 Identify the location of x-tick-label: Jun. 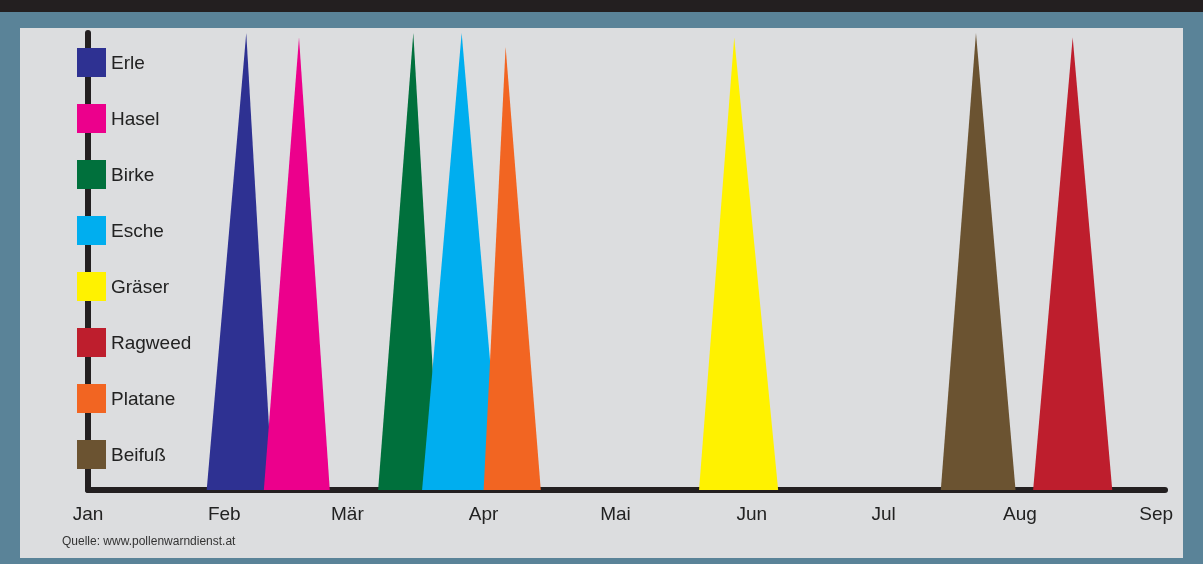
(752, 513).